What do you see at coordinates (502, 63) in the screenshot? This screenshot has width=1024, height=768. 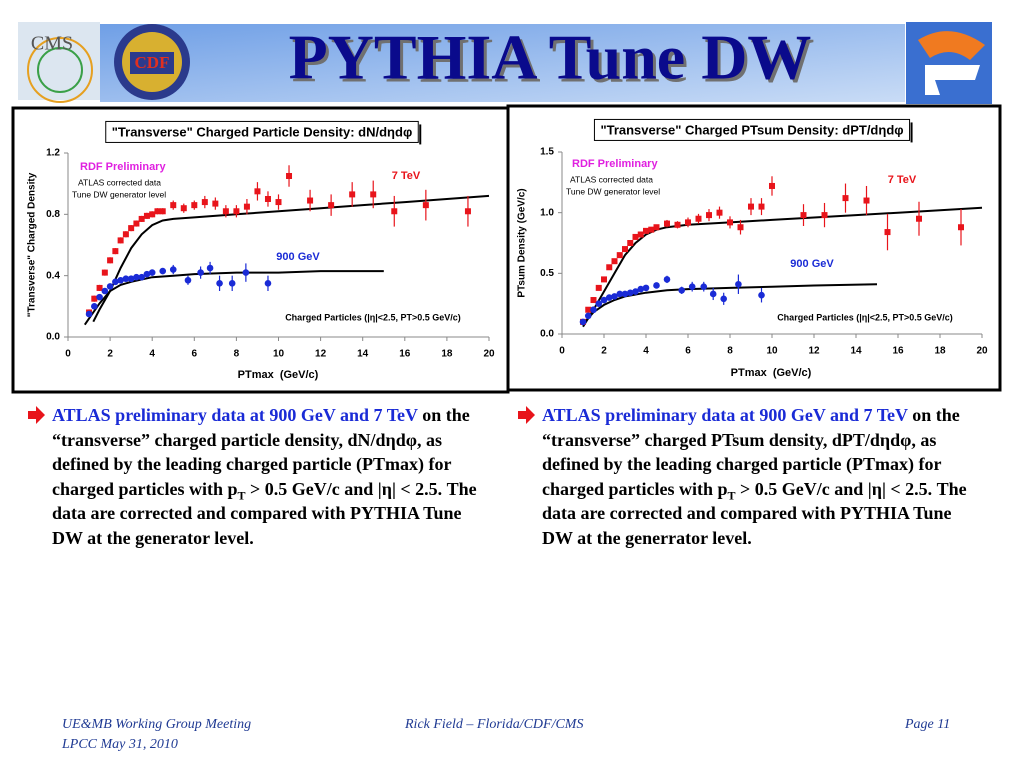 I see `header-band` at bounding box center [502, 63].